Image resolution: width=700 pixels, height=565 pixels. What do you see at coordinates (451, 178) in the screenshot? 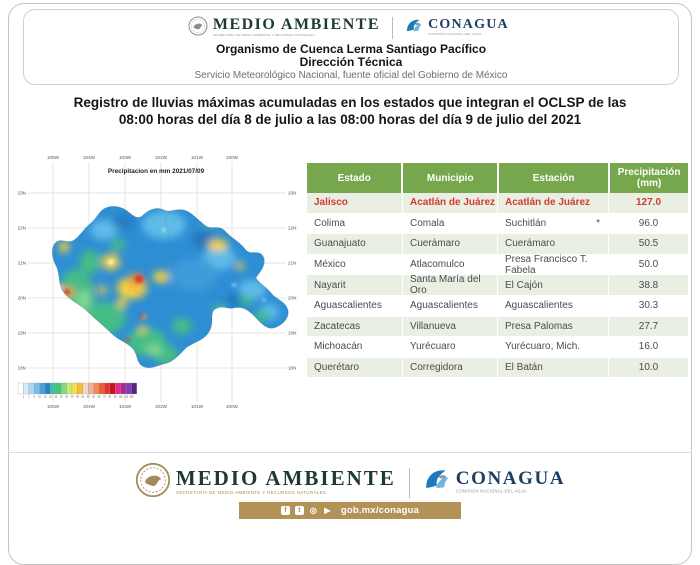
I see `col-header-municipio: Municipio` at bounding box center [451, 178].